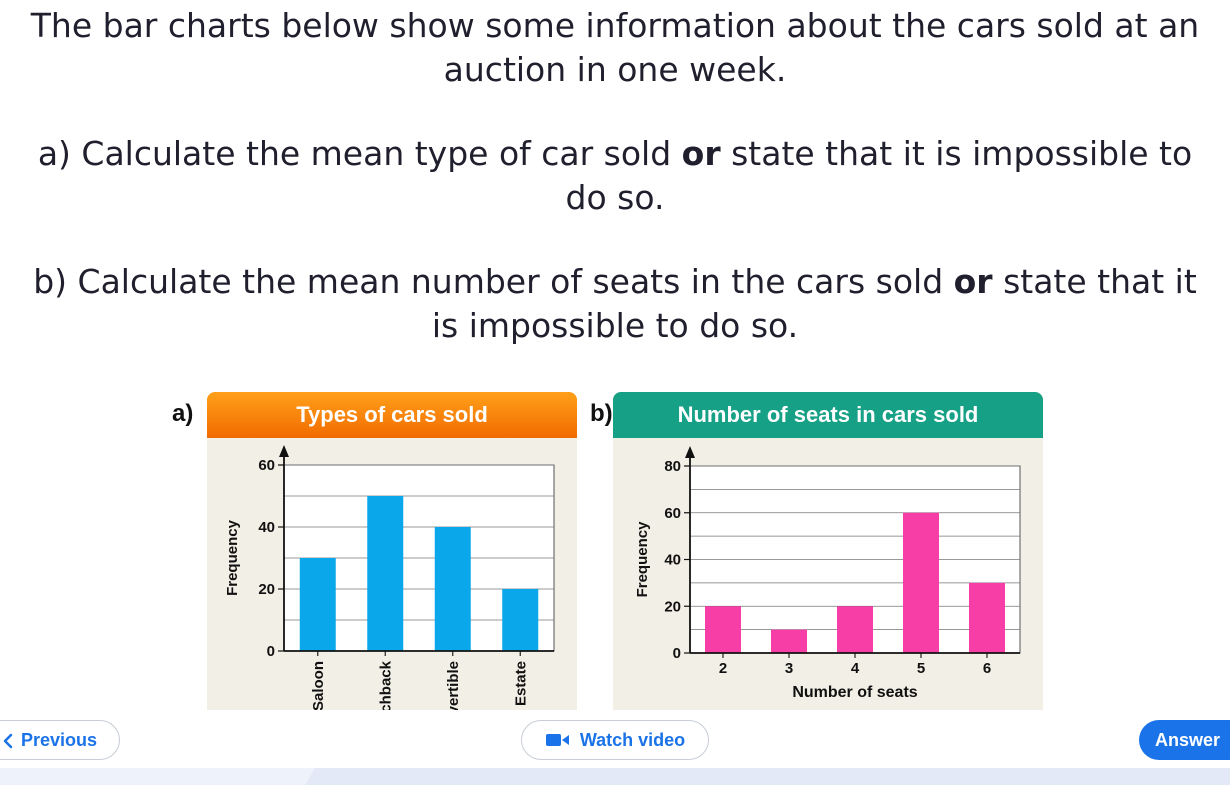  What do you see at coordinates (392, 415) in the screenshot?
I see `chart-a-title: Types of cars sold` at bounding box center [392, 415].